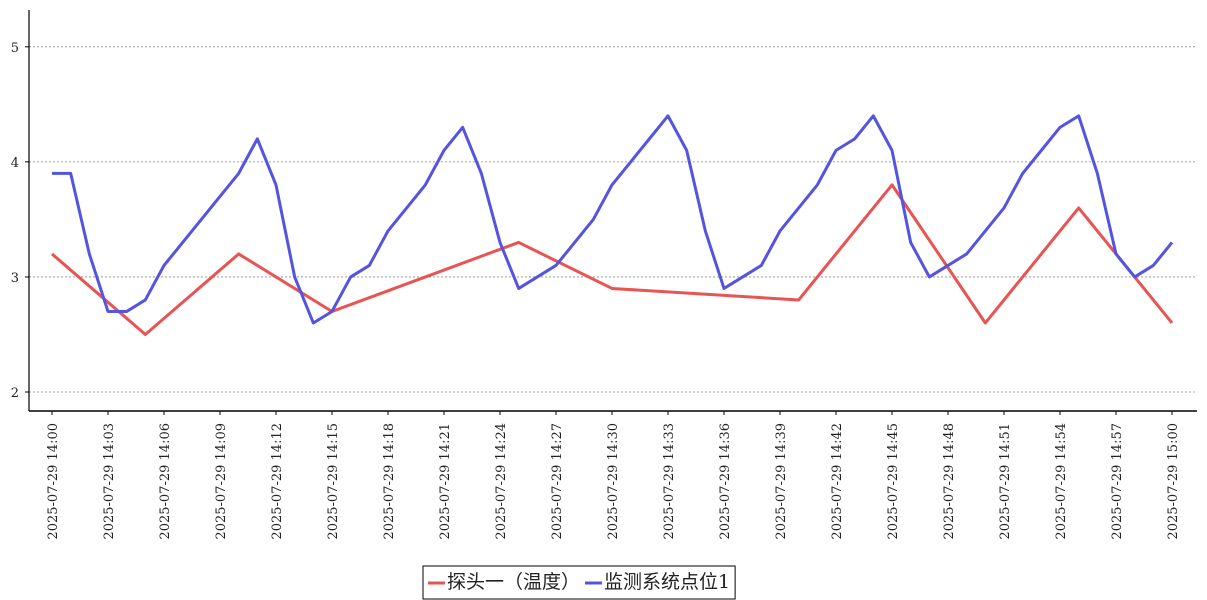 The width and height of the screenshot is (1207, 600). Describe the element at coordinates (513, 582) in the screenshot. I see `legend-label: 探头一（温度）` at that location.